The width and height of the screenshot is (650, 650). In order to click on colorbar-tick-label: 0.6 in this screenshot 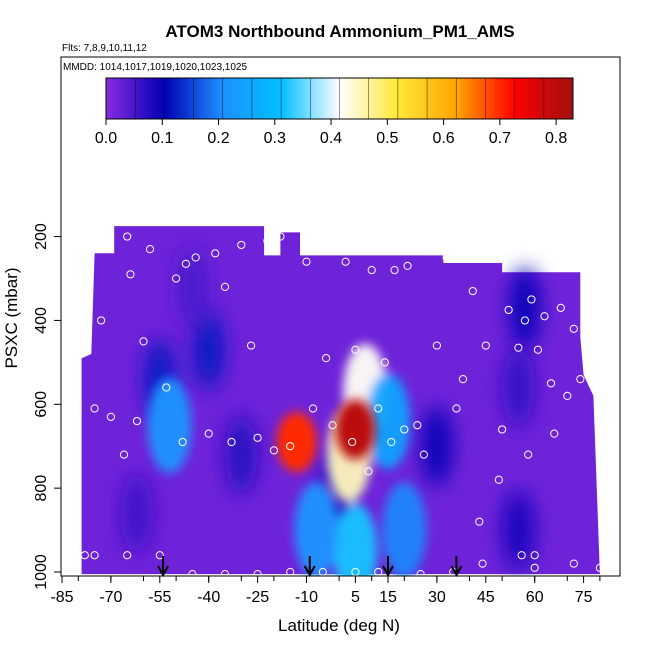, I will do `click(443, 138)`.